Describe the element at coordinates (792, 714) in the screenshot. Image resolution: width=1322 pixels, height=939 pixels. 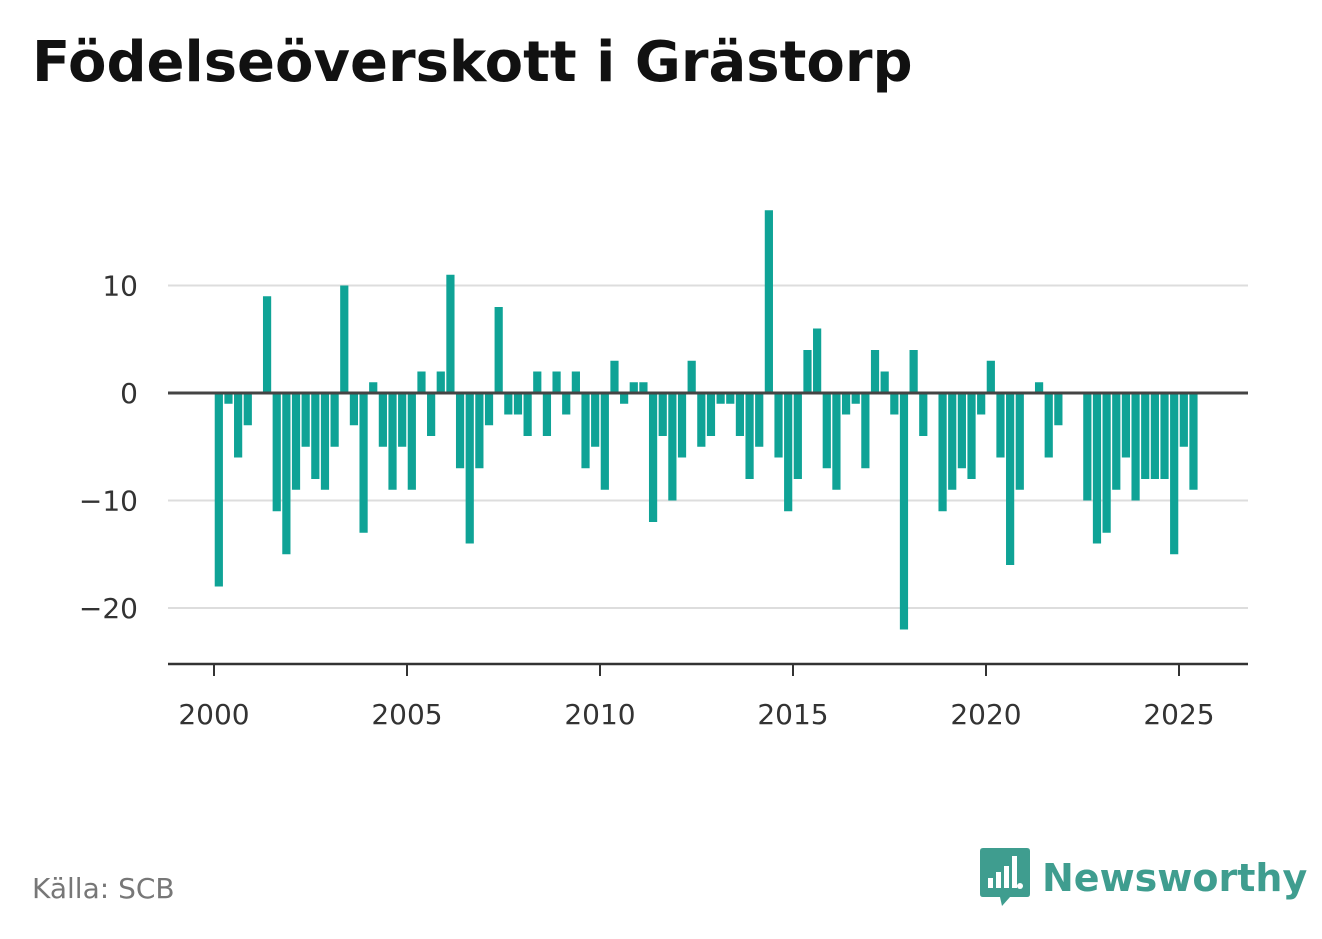
I see `x-tick-label: 2015` at that location.